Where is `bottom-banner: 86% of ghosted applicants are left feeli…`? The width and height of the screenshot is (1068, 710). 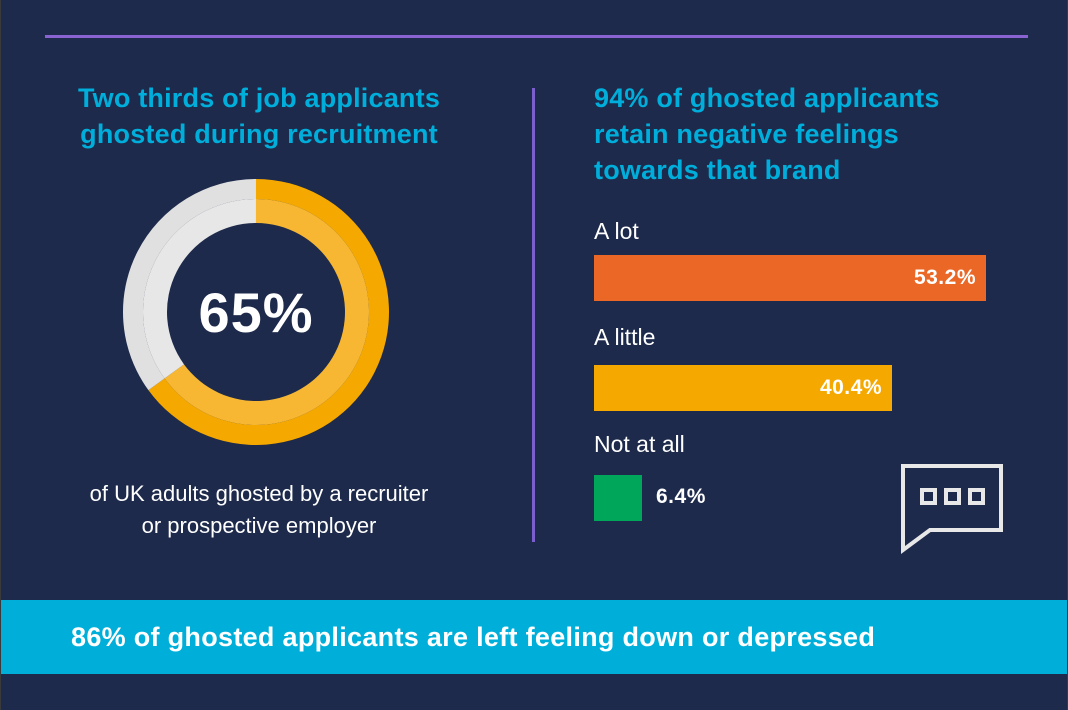 bottom-banner: 86% of ghosted applicants are left feeli… is located at coordinates (534, 637).